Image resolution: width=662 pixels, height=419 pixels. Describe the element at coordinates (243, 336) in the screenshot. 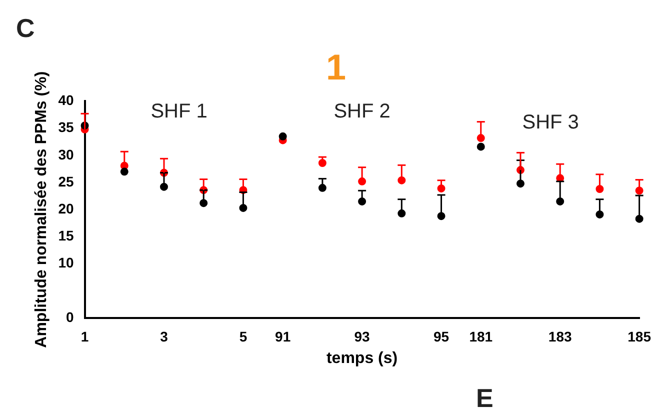

I see `x-tick-label: 5` at that location.